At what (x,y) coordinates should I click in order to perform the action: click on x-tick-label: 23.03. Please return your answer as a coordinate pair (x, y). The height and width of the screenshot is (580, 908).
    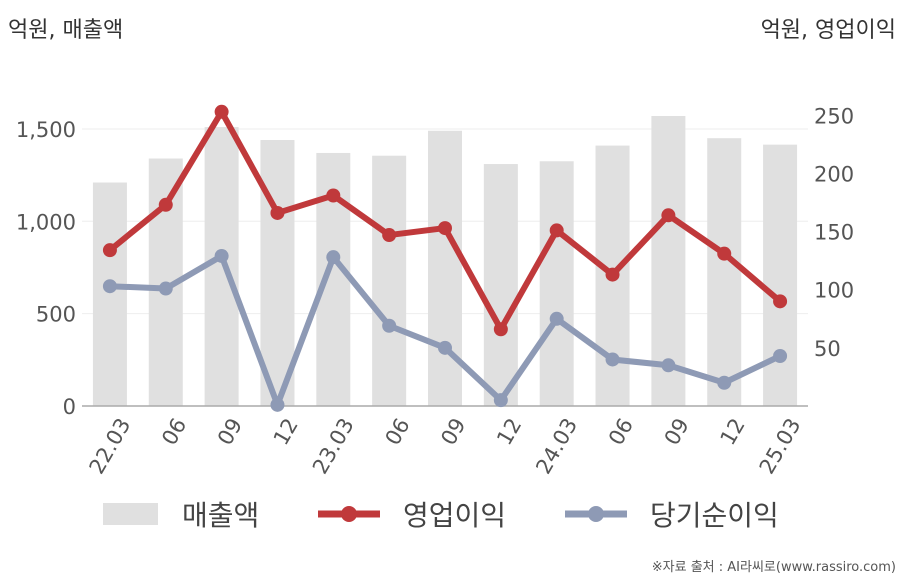
    Looking at the image, I should click on (333, 446).